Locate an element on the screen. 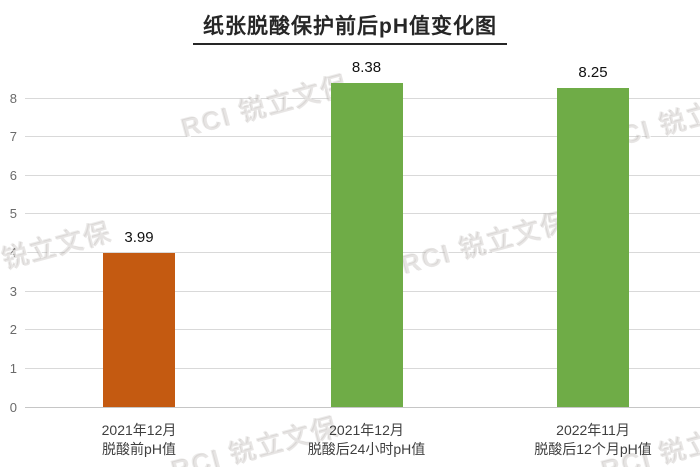  category-label: 2021年12月 脱酸前pH值 is located at coordinates (139, 440).